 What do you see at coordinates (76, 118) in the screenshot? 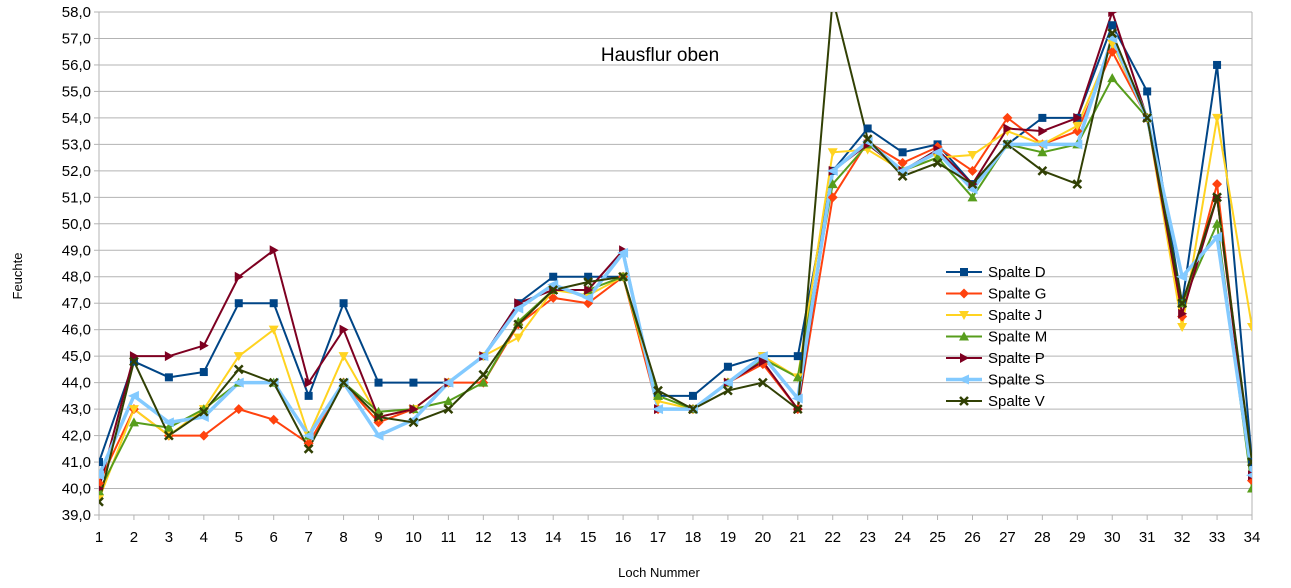
I see `y-tick-label: 54,0` at bounding box center [76, 118].